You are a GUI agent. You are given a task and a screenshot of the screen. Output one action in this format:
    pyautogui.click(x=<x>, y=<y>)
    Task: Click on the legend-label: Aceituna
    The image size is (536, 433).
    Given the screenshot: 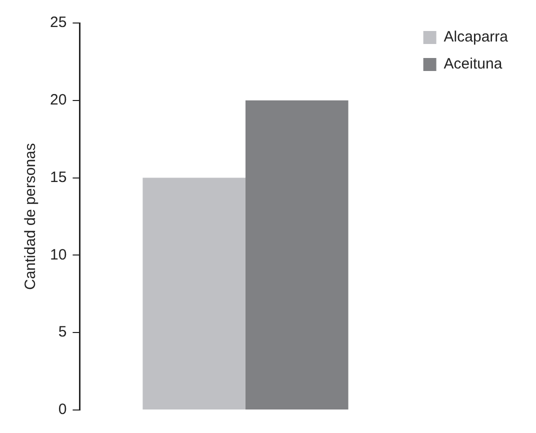 What is the action you would take?
    pyautogui.click(x=473, y=64)
    